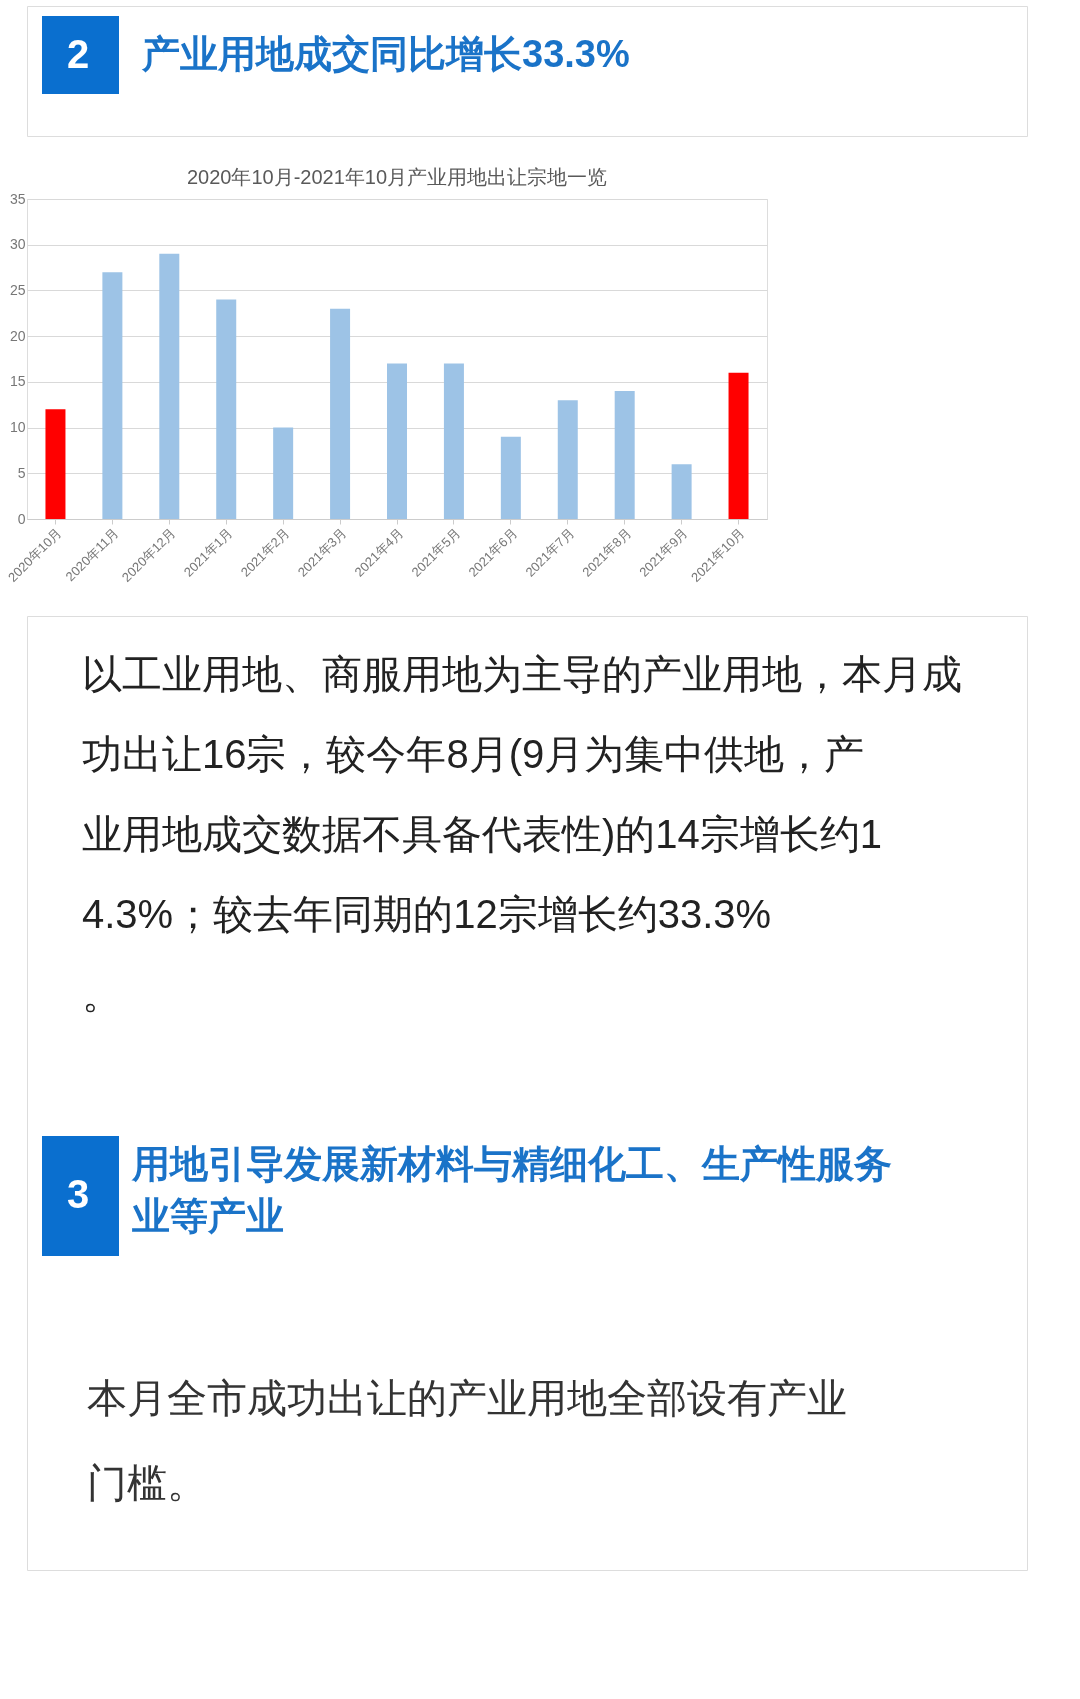 The height and width of the screenshot is (1699, 1080). Describe the element at coordinates (21, 472) in the screenshot. I see `y-tick-label: 5` at that location.